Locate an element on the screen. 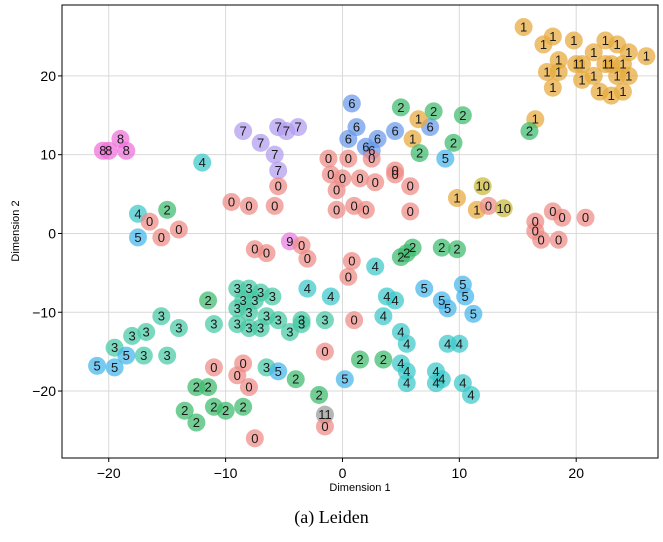 This screenshot has width=663, height=542. y-axis-label: Dimension 2 is located at coordinates (16, 230).